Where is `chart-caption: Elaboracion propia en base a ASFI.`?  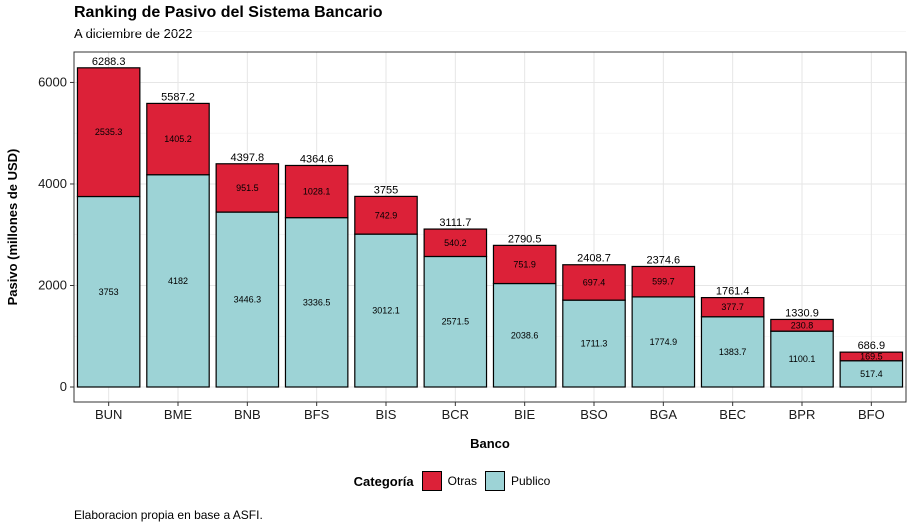
chart-caption: Elaboracion propia en base a ASFI. is located at coordinates (168, 515).